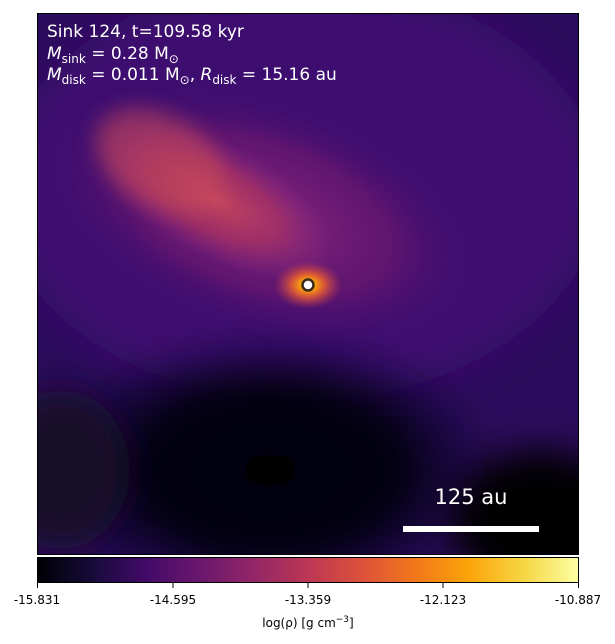 The width and height of the screenshot is (615, 644). I want to click on left-dark-region, so click(83, 470).